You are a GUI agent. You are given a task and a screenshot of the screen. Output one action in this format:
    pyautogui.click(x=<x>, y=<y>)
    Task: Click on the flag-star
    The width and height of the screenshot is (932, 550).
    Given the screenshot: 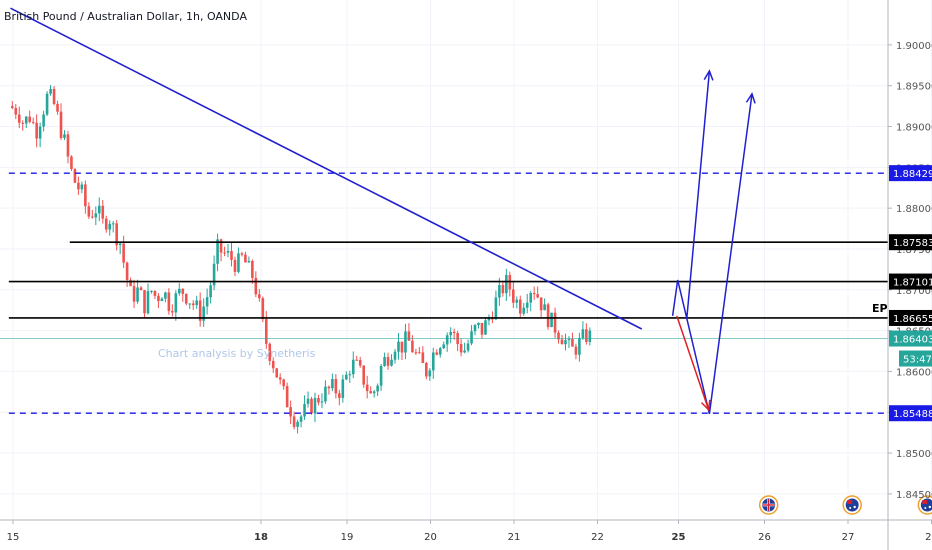 What is the action you would take?
    pyautogui.click(x=930, y=507)
    